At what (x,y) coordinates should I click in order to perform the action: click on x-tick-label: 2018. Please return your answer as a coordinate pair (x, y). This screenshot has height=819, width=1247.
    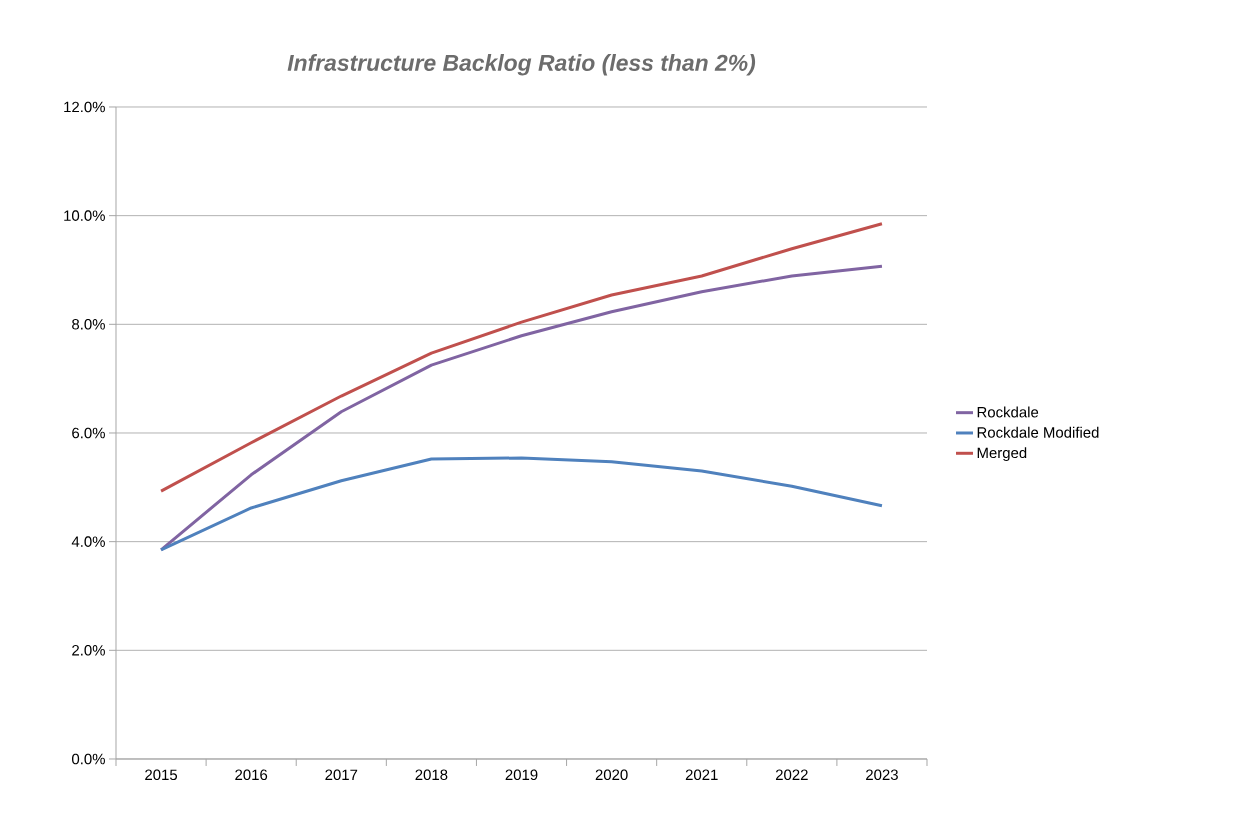
    Looking at the image, I should click on (431, 775).